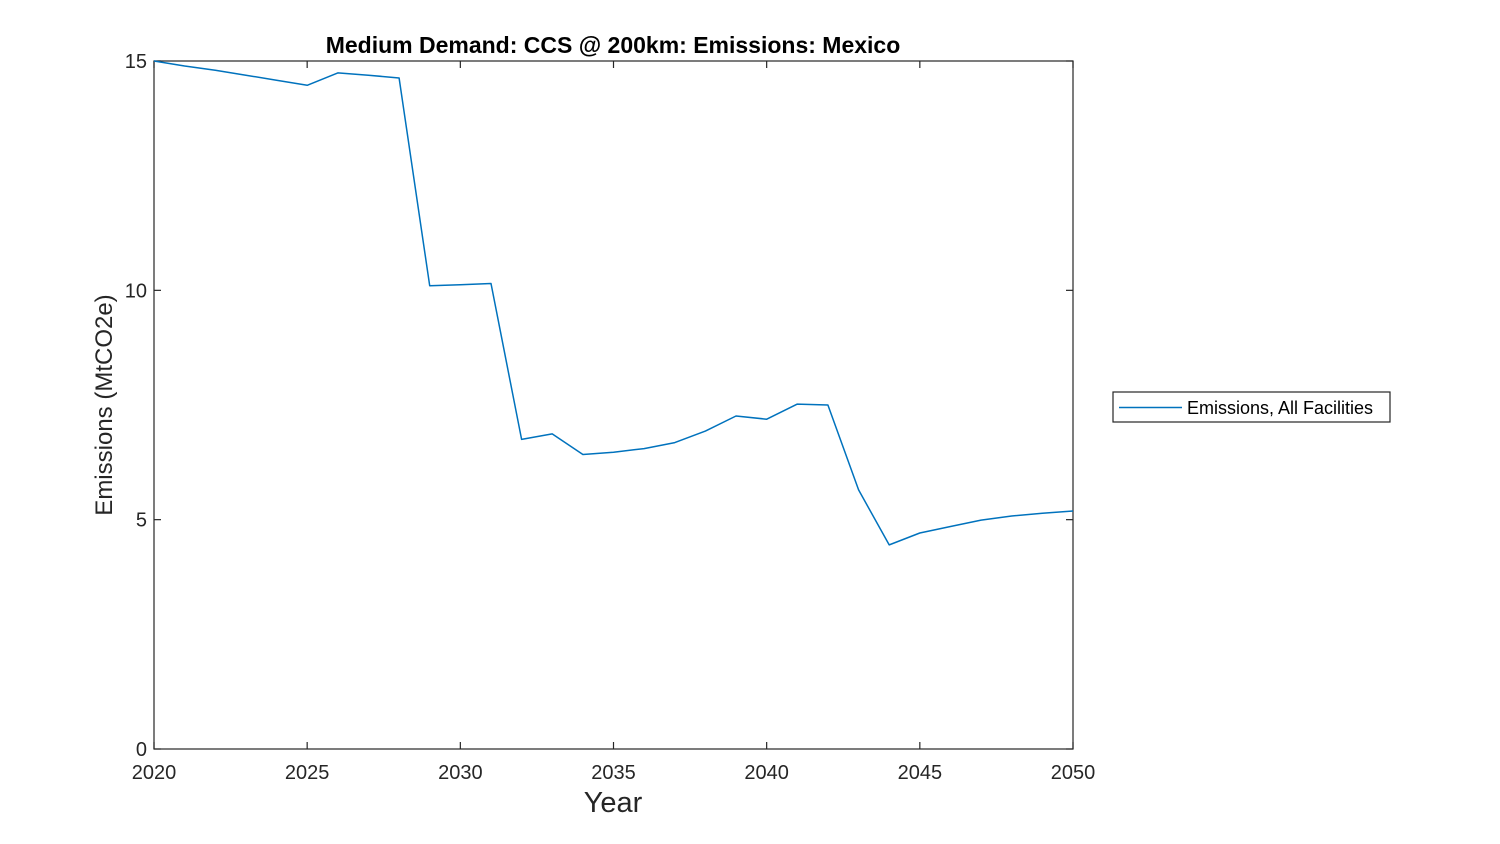  What do you see at coordinates (766, 773) in the screenshot?
I see `x-tick-label: 2040` at bounding box center [766, 773].